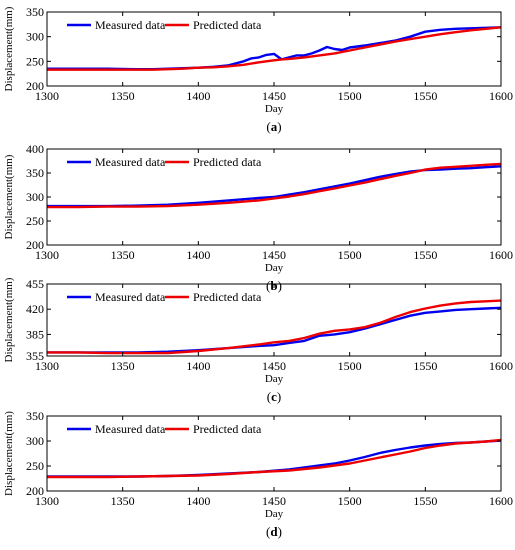 This screenshot has width=515, height=550. I want to click on y-tick-label: 455, so click(35, 284).